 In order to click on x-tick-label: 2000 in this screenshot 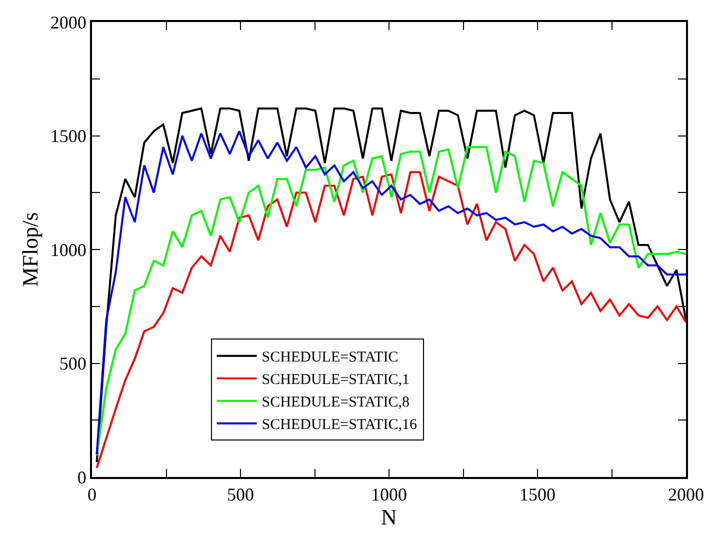, I will do `click(686, 494)`.